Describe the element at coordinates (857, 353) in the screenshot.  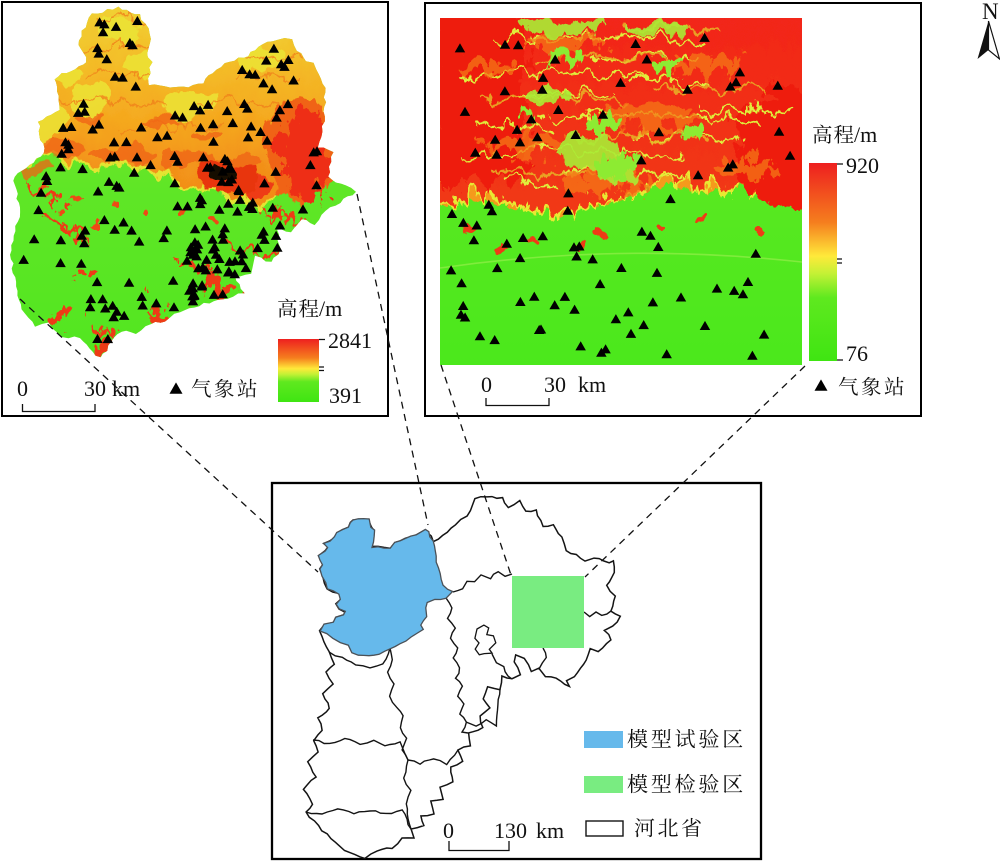
I see `svg-text: 76` at that location.